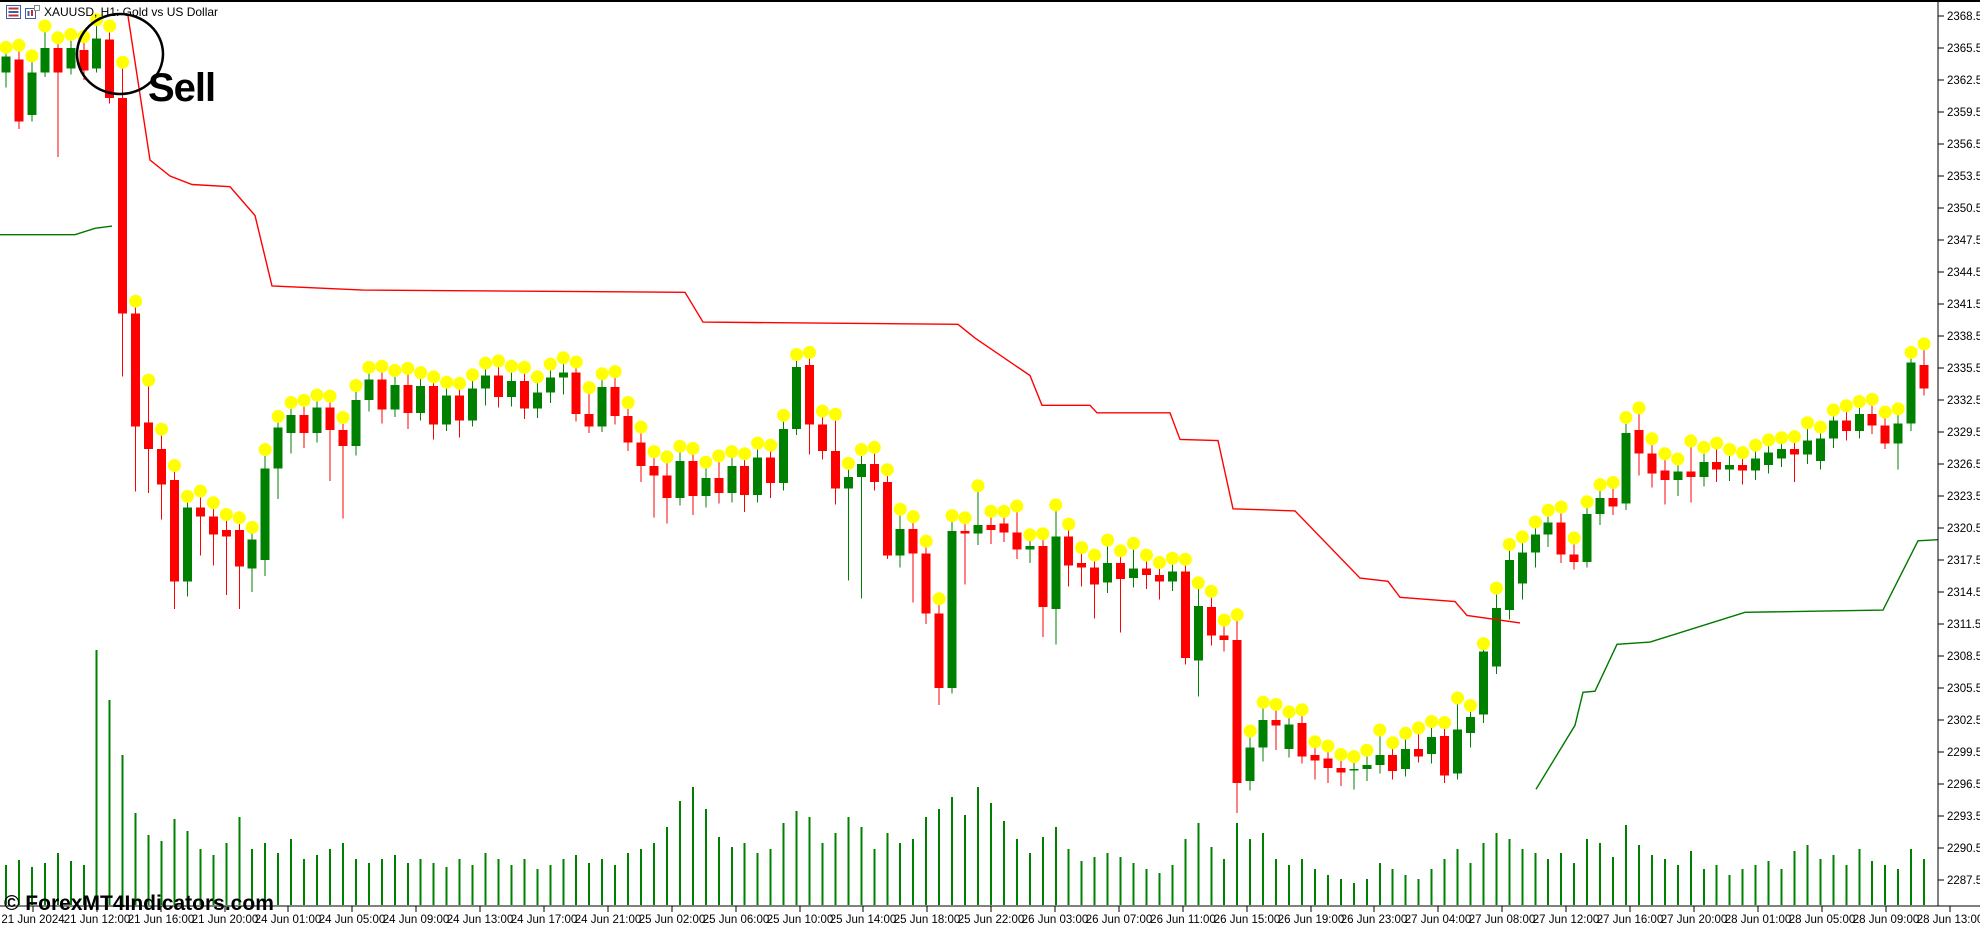  I want to click on time-tick-label: 28 Jun 05:00, so click(1822, 920).